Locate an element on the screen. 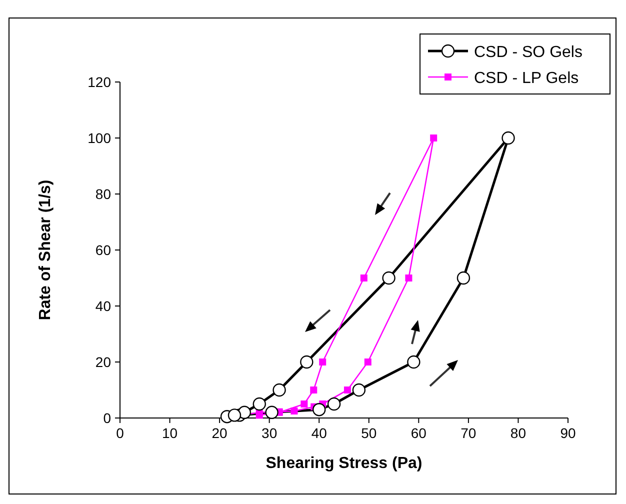 This screenshot has height=504, width=626. y-tick-label: 0 is located at coordinates (107, 418).